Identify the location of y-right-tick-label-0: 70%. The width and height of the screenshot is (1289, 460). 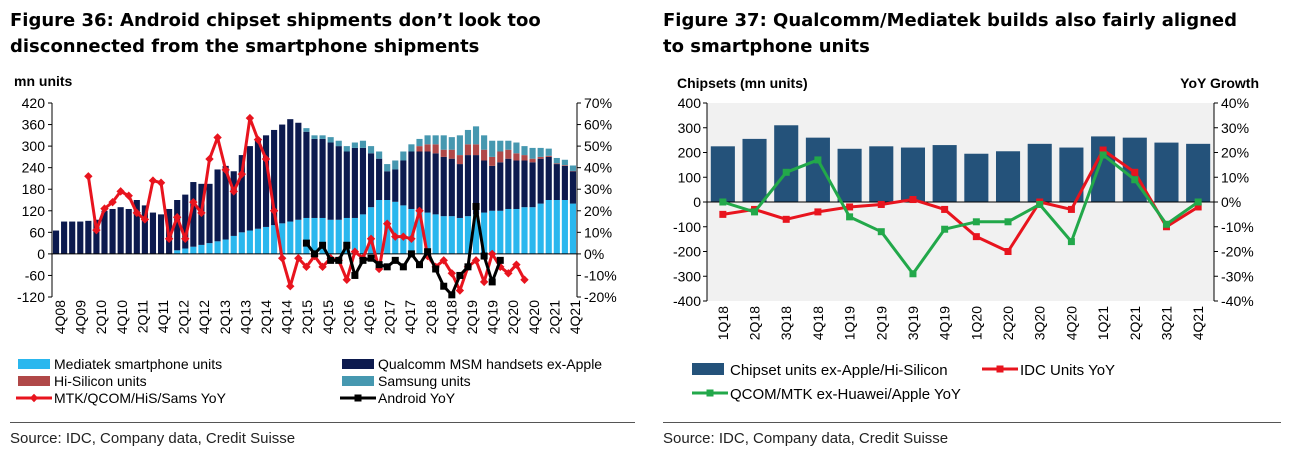
(598, 103).